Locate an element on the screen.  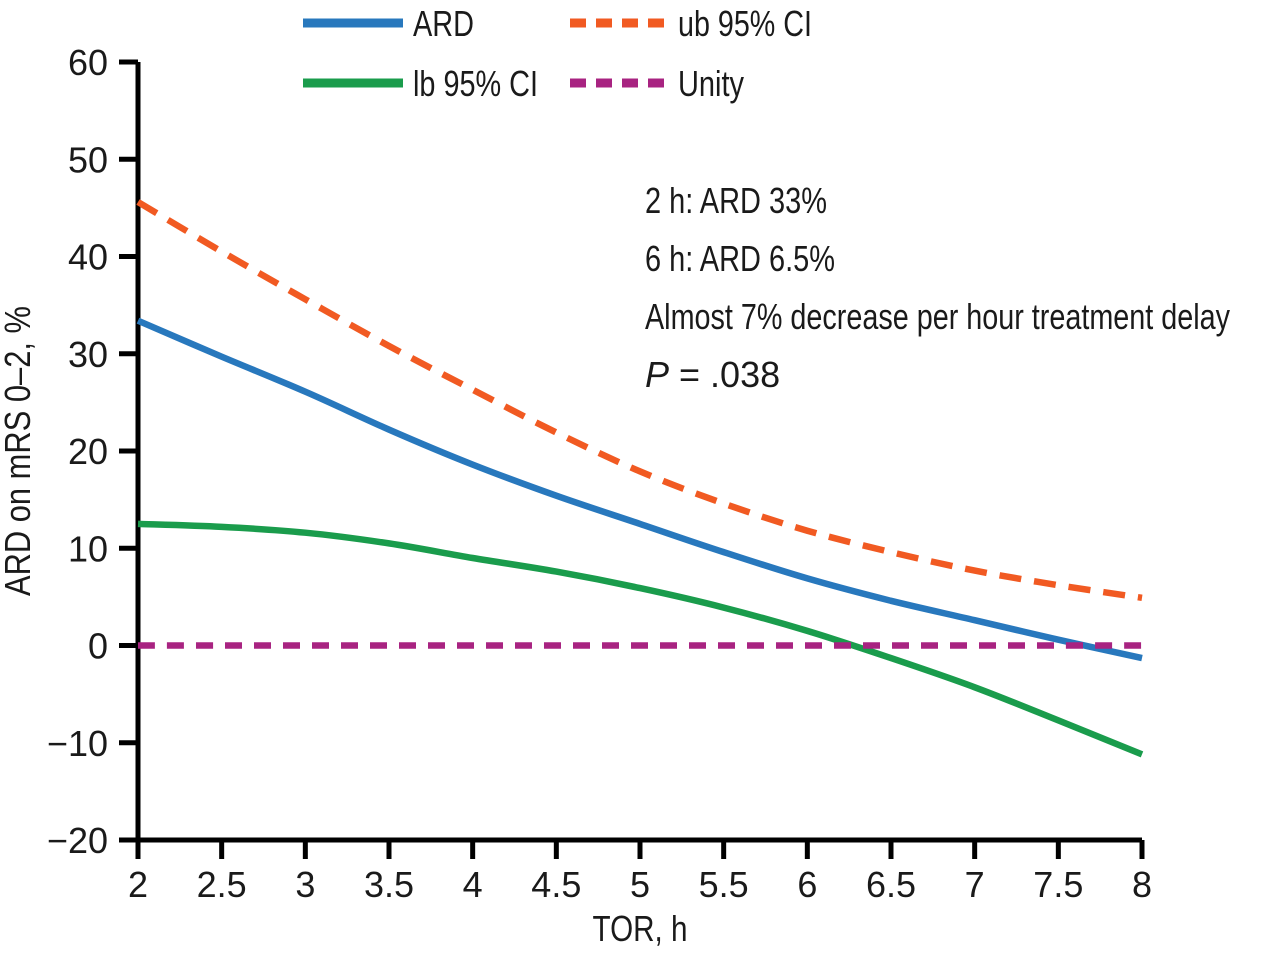
legend-label-unity: Unity is located at coordinates (711, 83).